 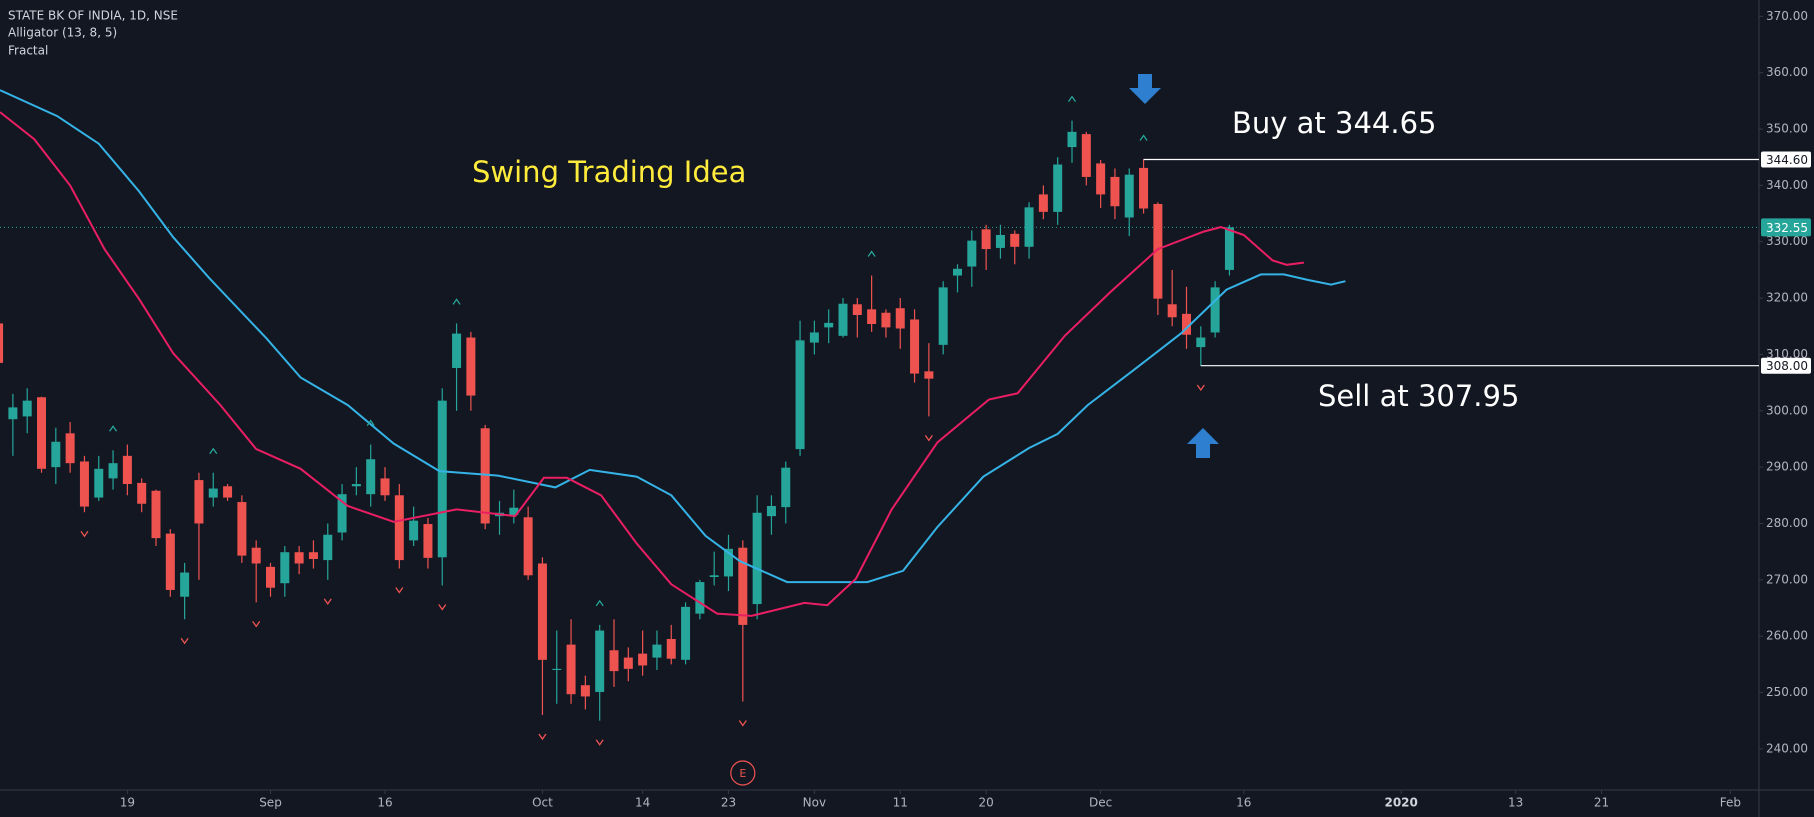 I want to click on x-tick-label: 14, so click(x=642, y=803).